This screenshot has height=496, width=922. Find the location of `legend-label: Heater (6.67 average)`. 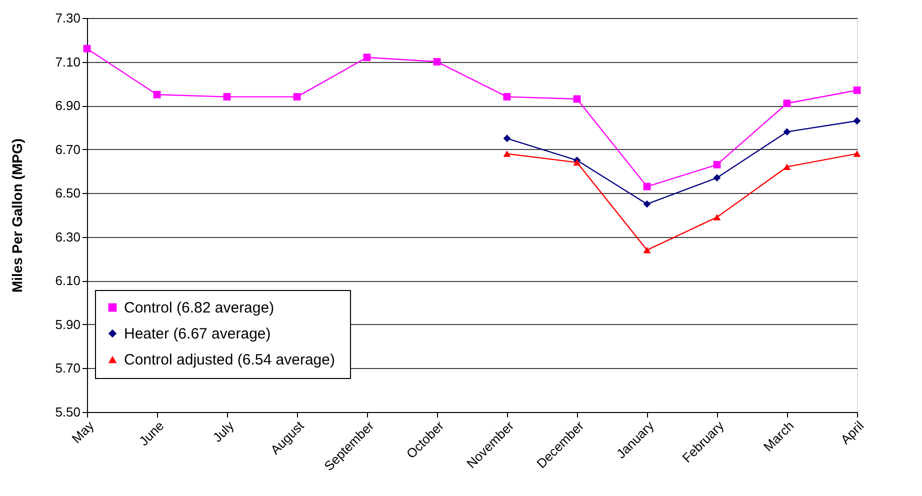

legend-label: Heater (6.67 average) is located at coordinates (197, 334).